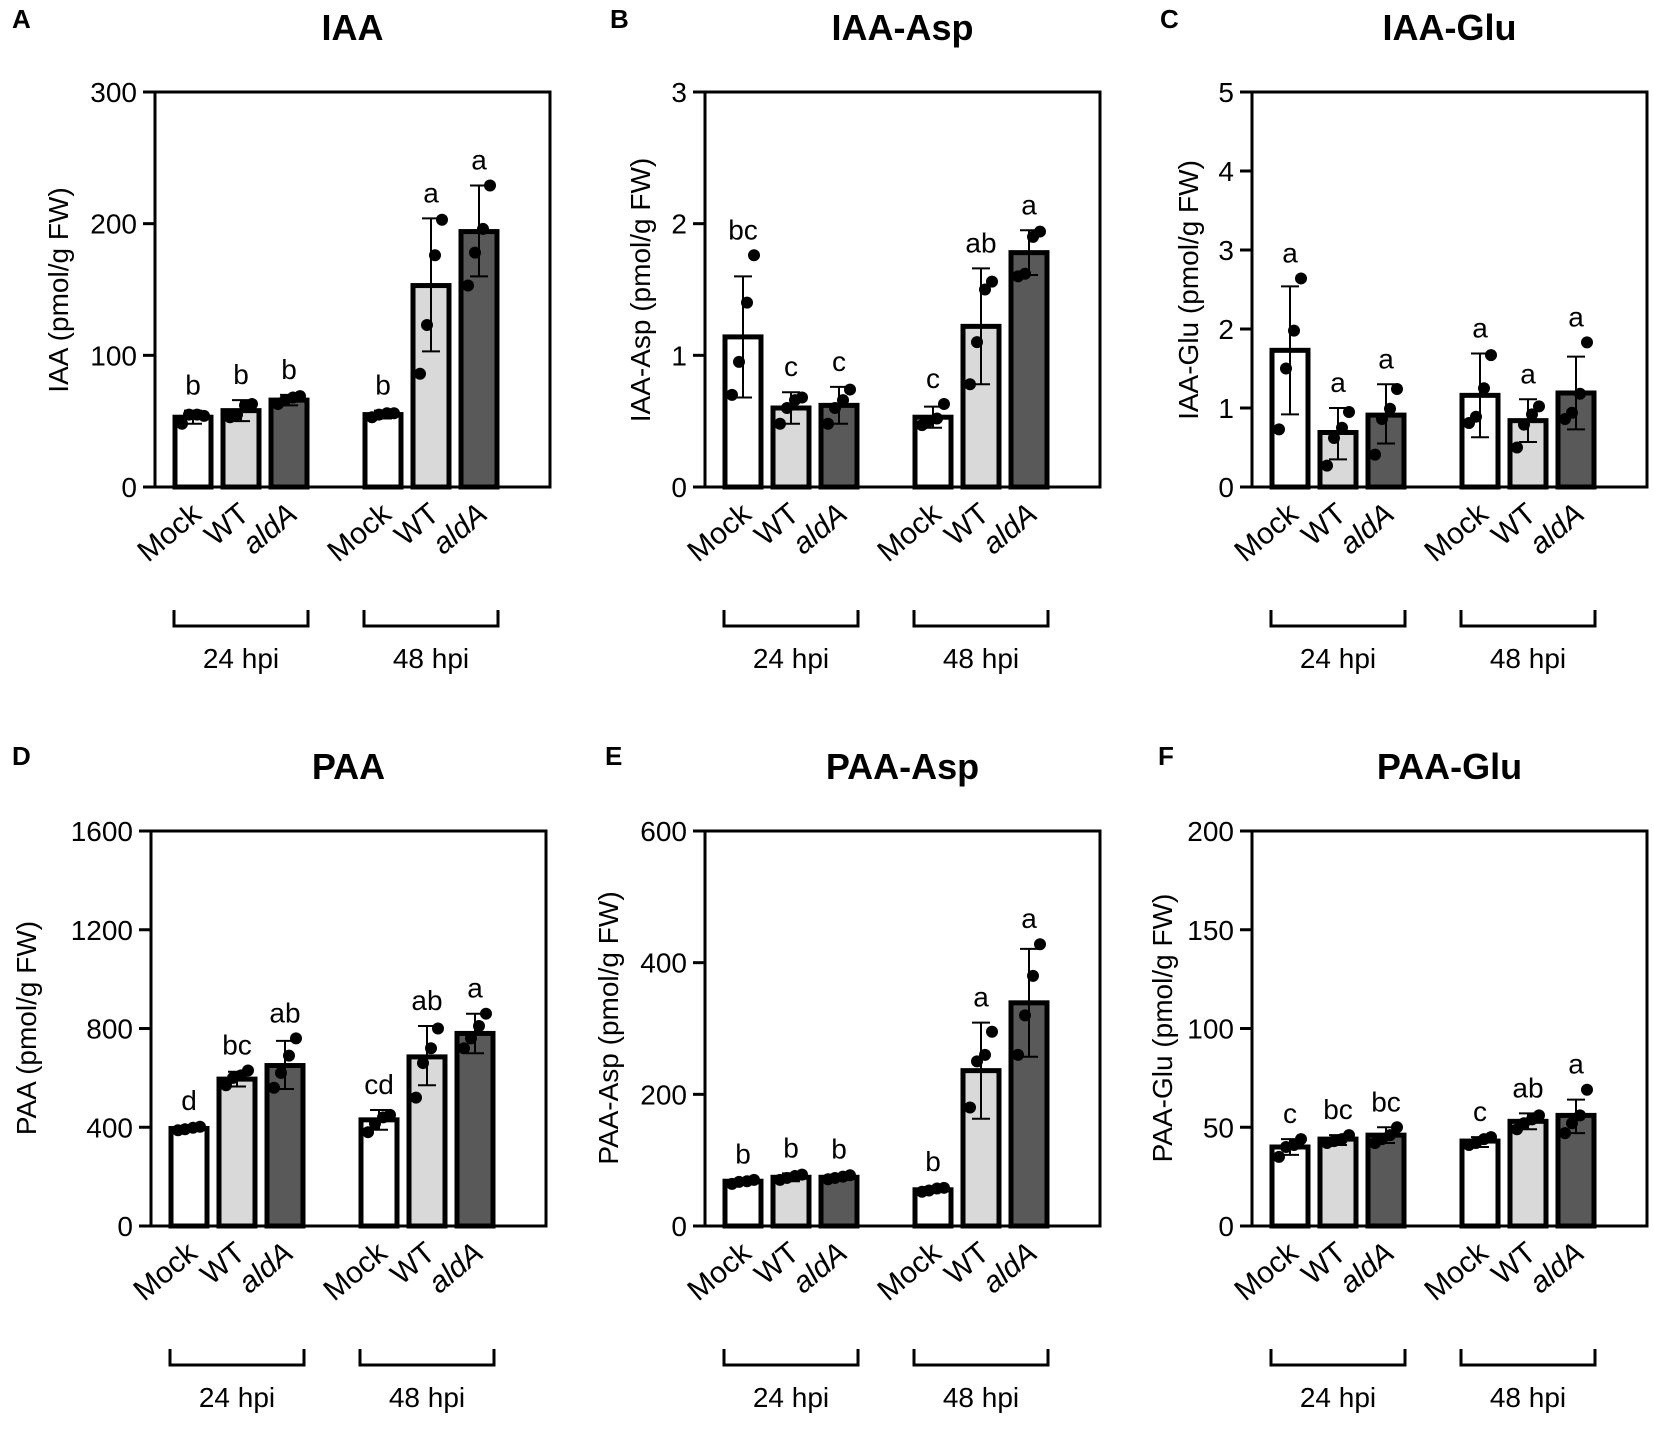 The width and height of the screenshot is (1654, 1429). Describe the element at coordinates (679, 355) in the screenshot. I see `y-tick-label: 1` at that location.